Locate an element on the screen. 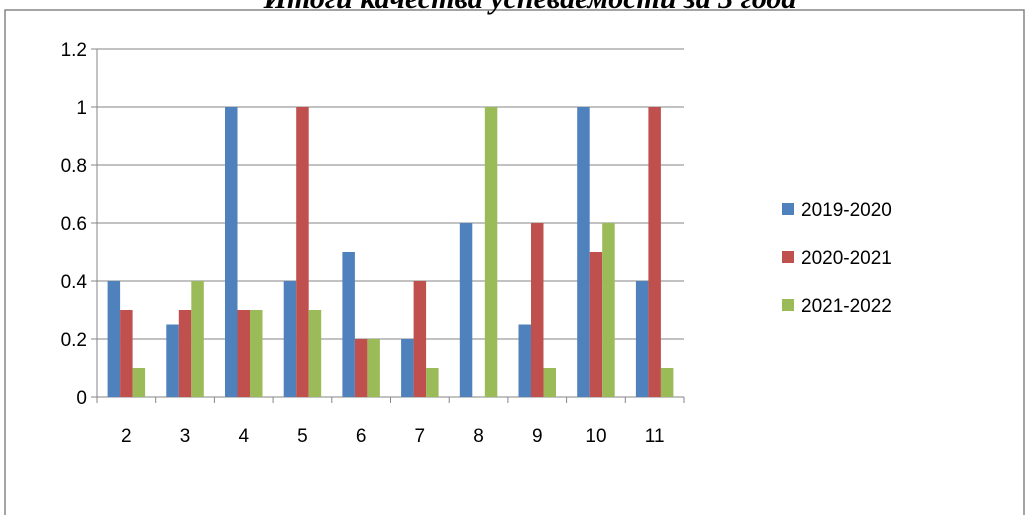 Image resolution: width=1029 pixels, height=515 pixels. x-tick-label: 7 is located at coordinates (420, 436).